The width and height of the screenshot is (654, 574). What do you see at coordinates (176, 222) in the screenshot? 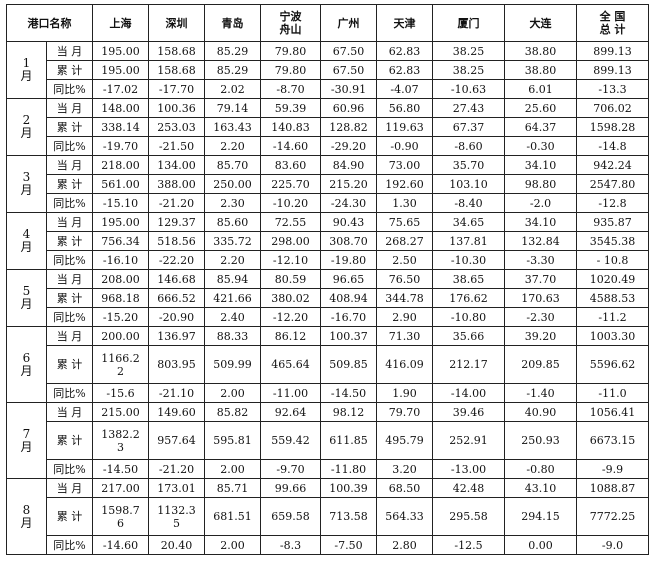
I see `value-cell: 129.37` at bounding box center [176, 222].